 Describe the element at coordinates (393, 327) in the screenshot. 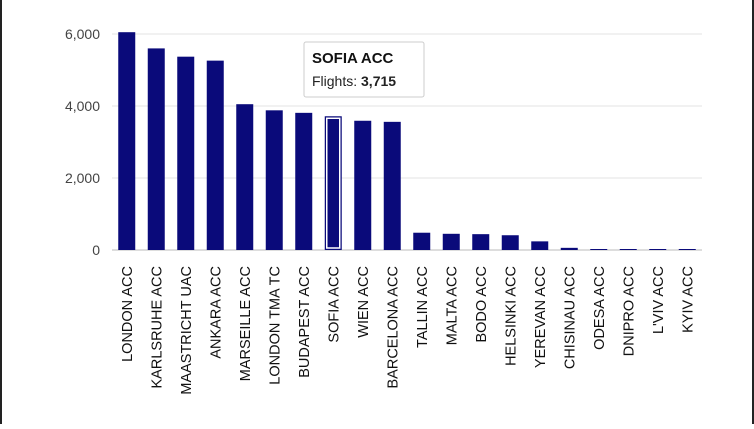

I see `x-category-label: BARCELONA ACC` at that location.